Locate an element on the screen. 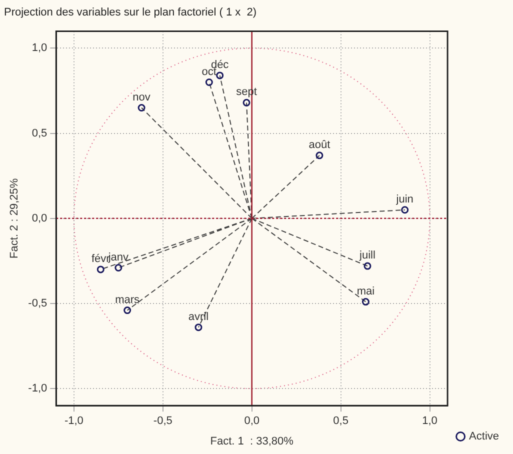  y-tick-label: 1,0 is located at coordinates (40, 48).